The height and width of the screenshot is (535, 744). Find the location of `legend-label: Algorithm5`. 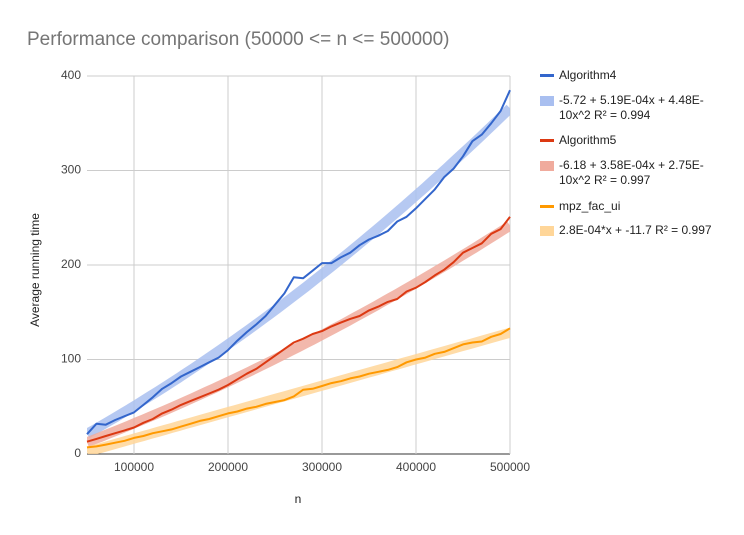

legend-label: Algorithm5 is located at coordinates (588, 140).